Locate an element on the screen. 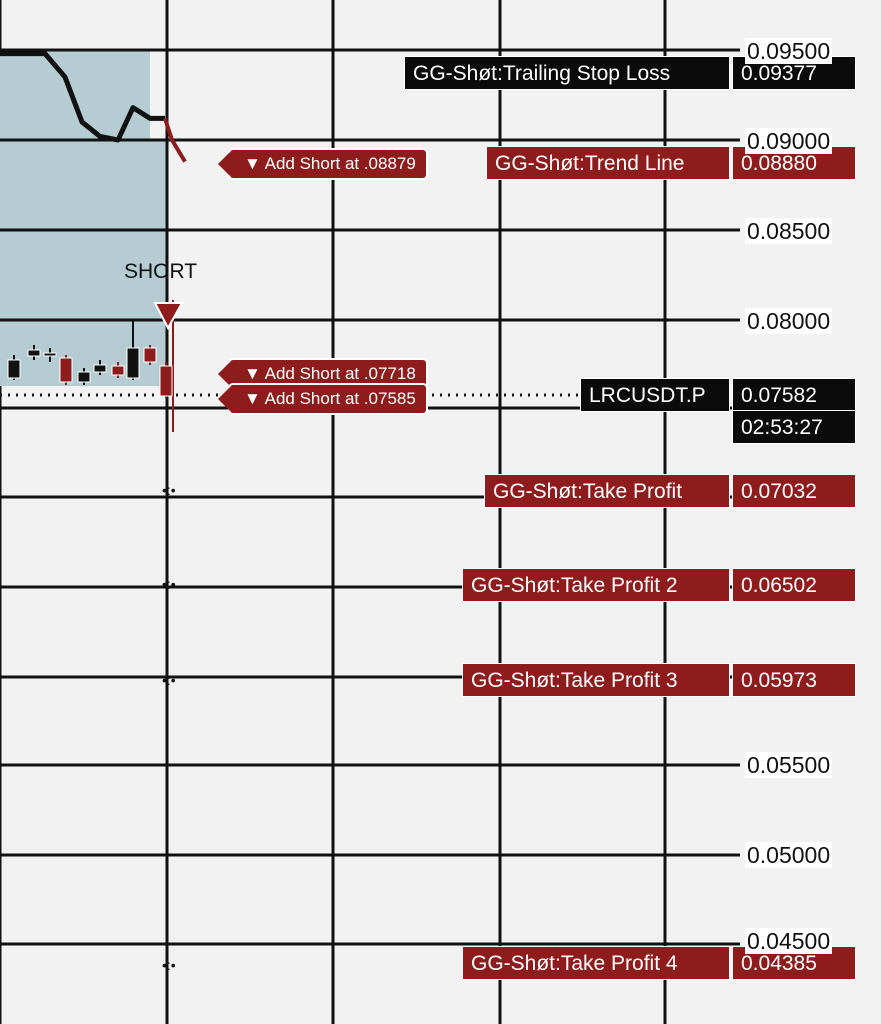 This screenshot has width=881, height=1024. trend-line-label: GG-Shøt:Trend Line is located at coordinates (608, 163).